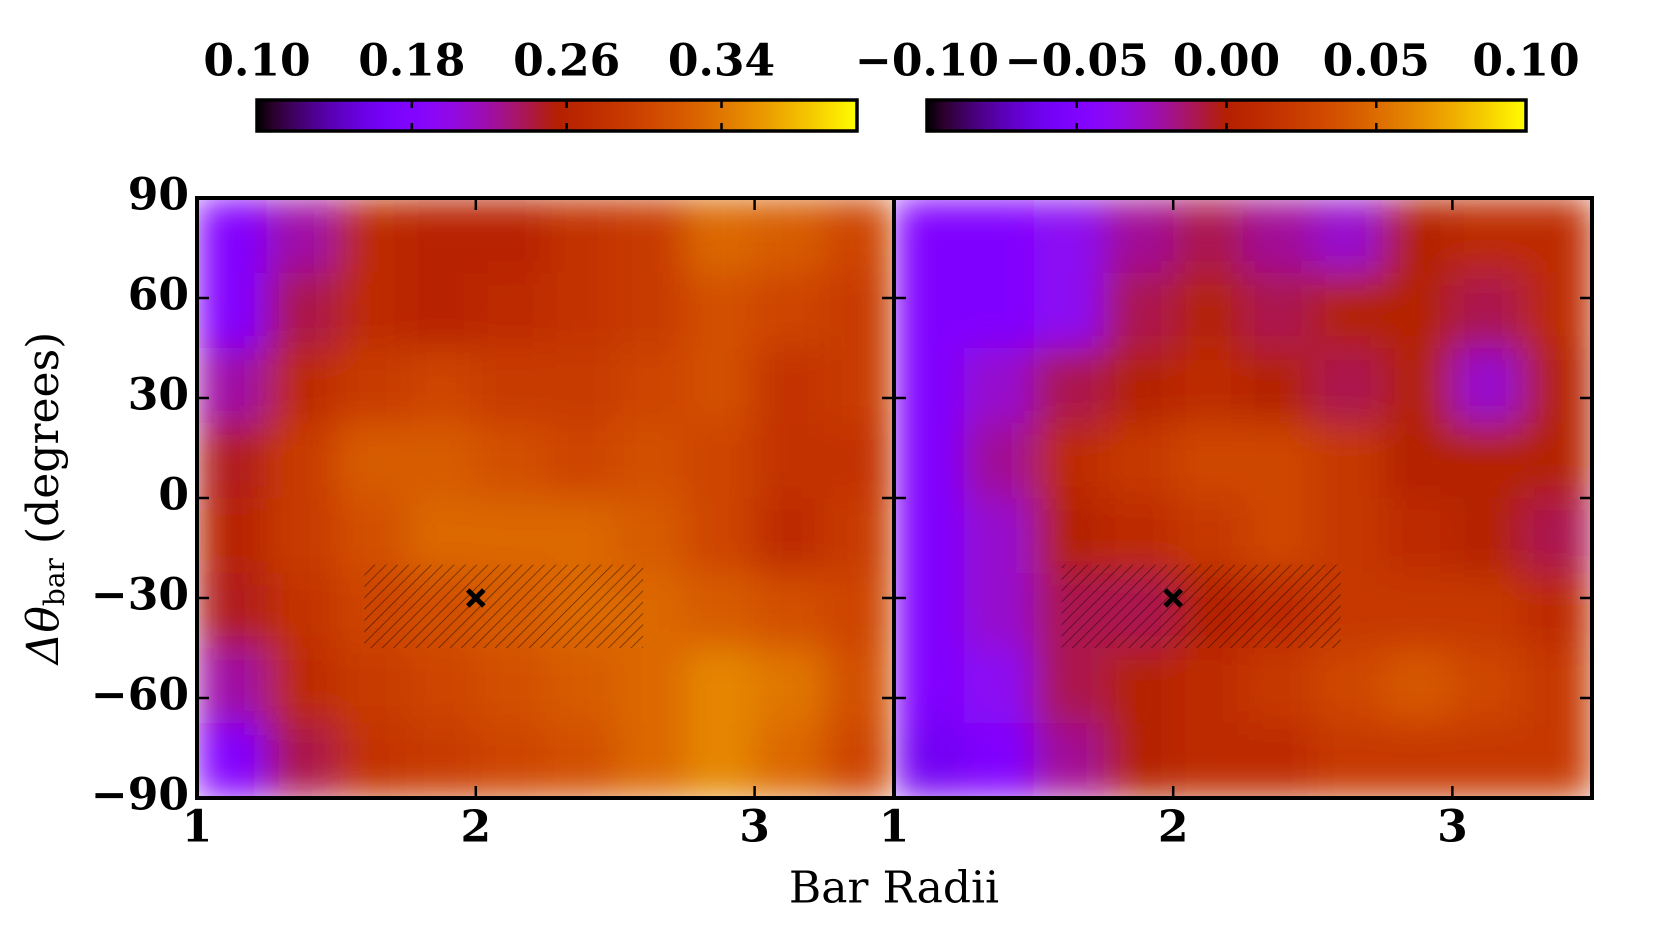 The width and height of the screenshot is (1660, 932). I want to click on y-axis-label: Δθbar (degrees), so click(44, 499).